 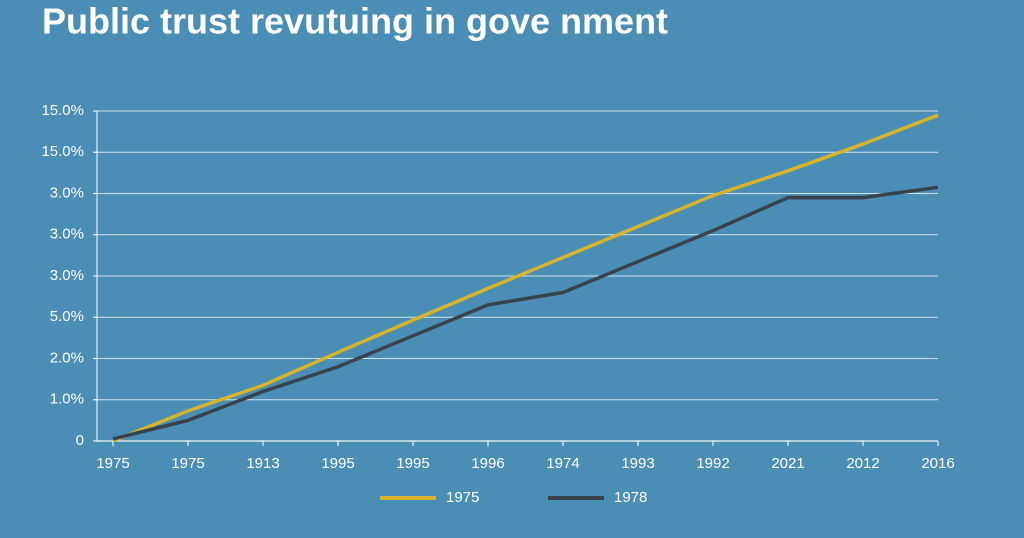 I want to click on legend-label: 1975, so click(x=462, y=497).